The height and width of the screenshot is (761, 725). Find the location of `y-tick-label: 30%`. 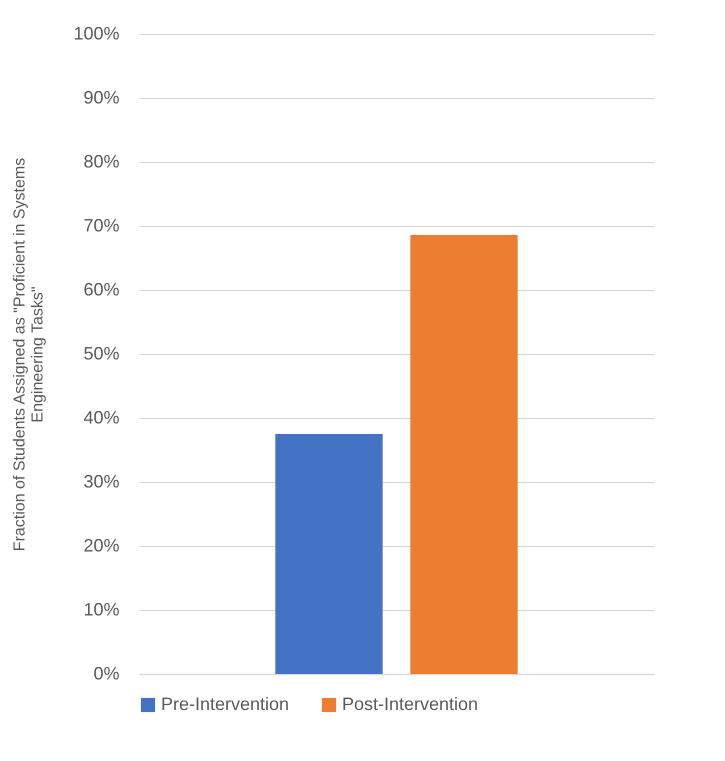

y-tick-label: 30% is located at coordinates (101, 482).